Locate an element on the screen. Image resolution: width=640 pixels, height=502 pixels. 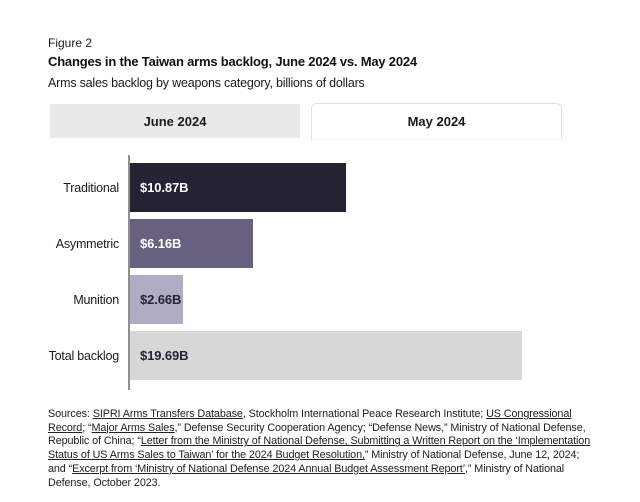
bar-row-munition: Munition $2.66B is located at coordinates (321, 299).